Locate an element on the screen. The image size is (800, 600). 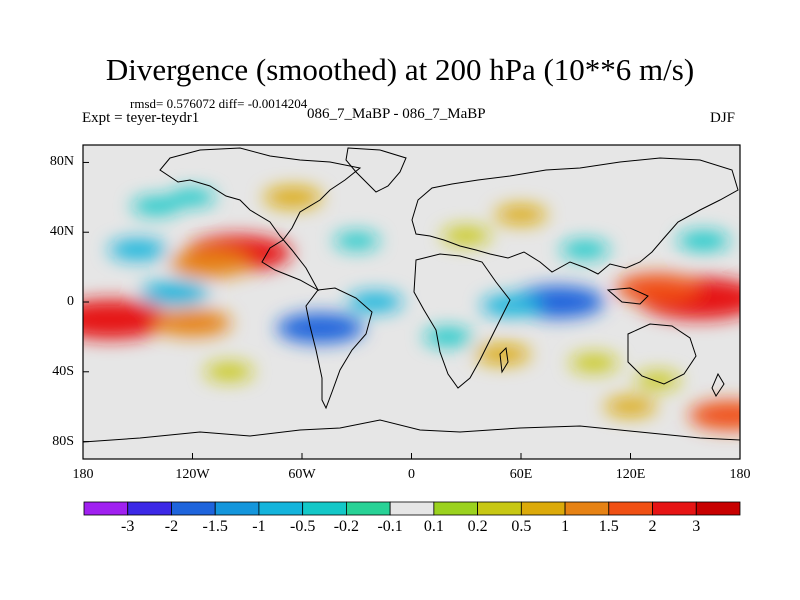
colorbar-label: -0.1 is located at coordinates (390, 526).